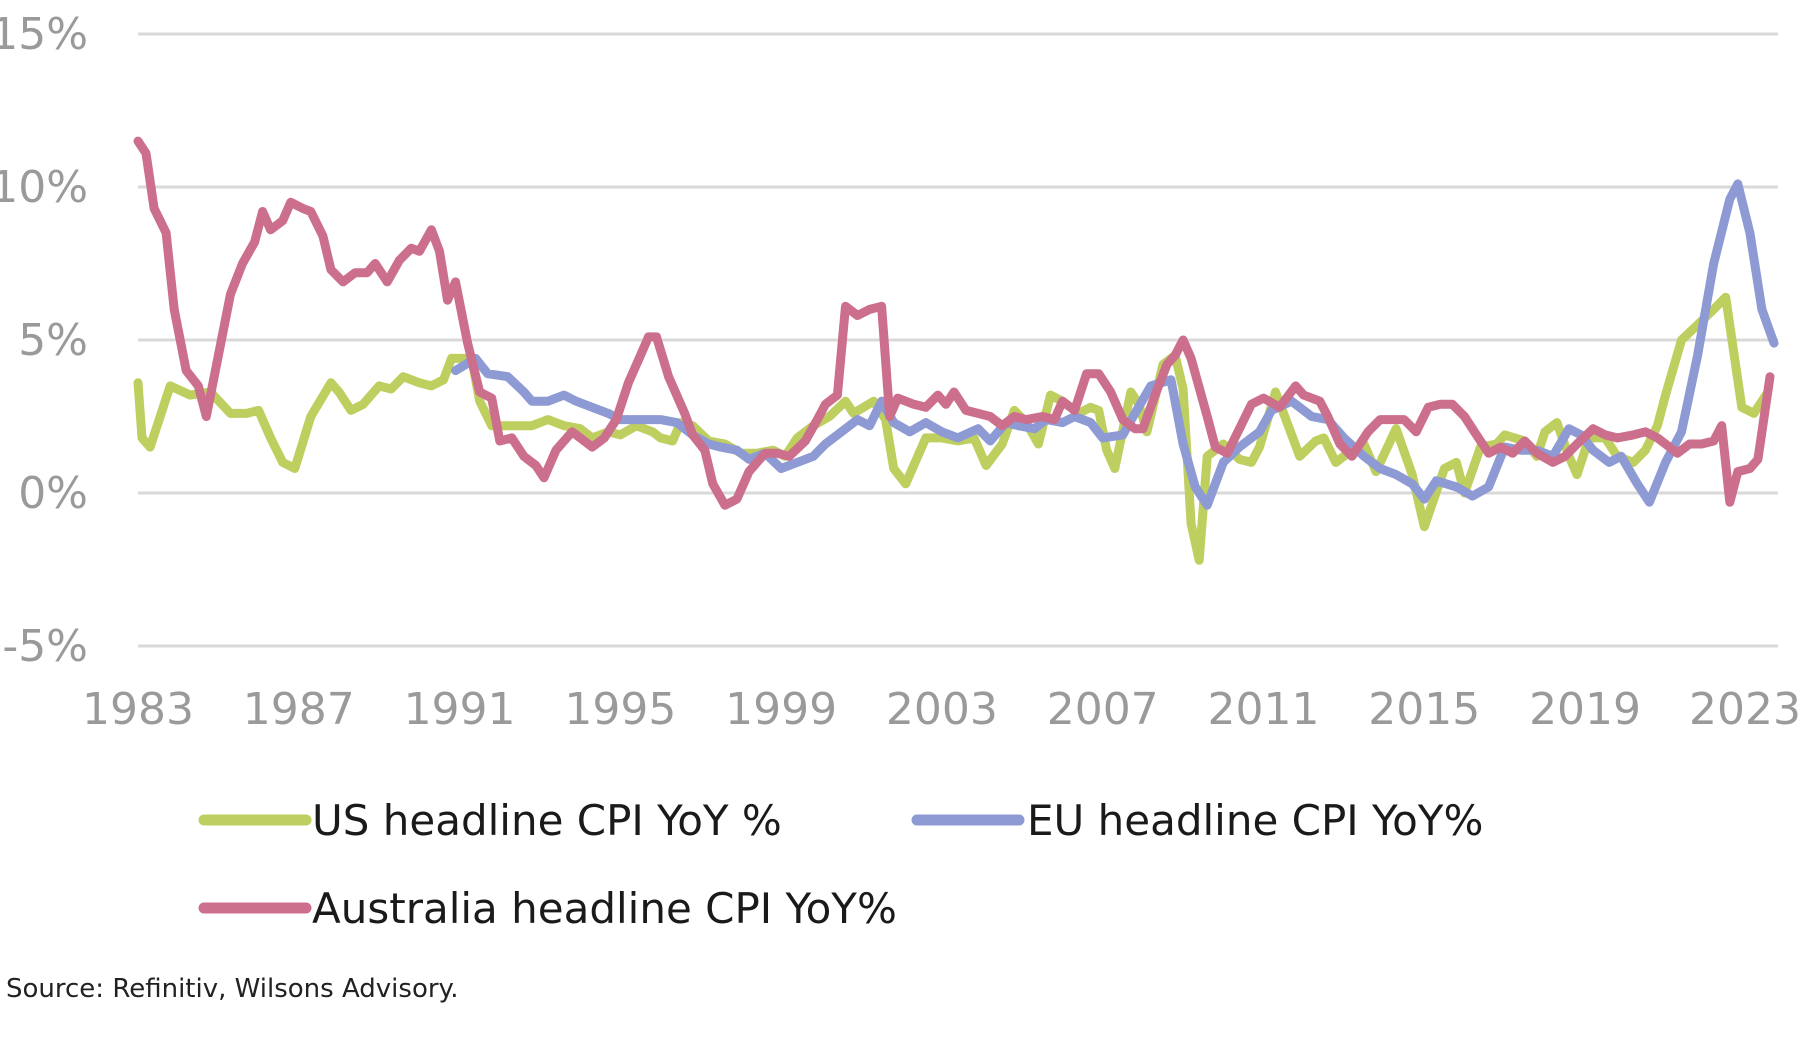 The width and height of the screenshot is (1800, 1050). Describe the element at coordinates (1424, 709) in the screenshot. I see `x-tick-label: 2015` at that location.